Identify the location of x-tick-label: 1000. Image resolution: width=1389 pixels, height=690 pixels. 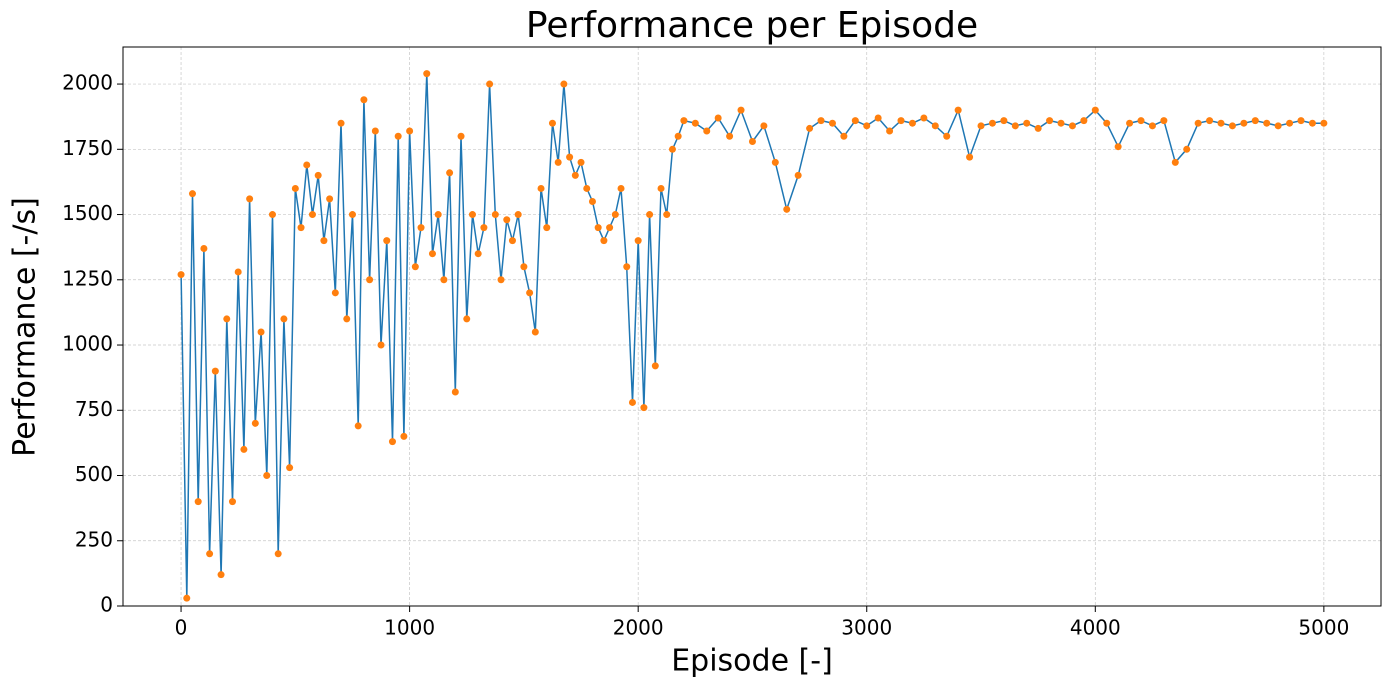
(409, 628).